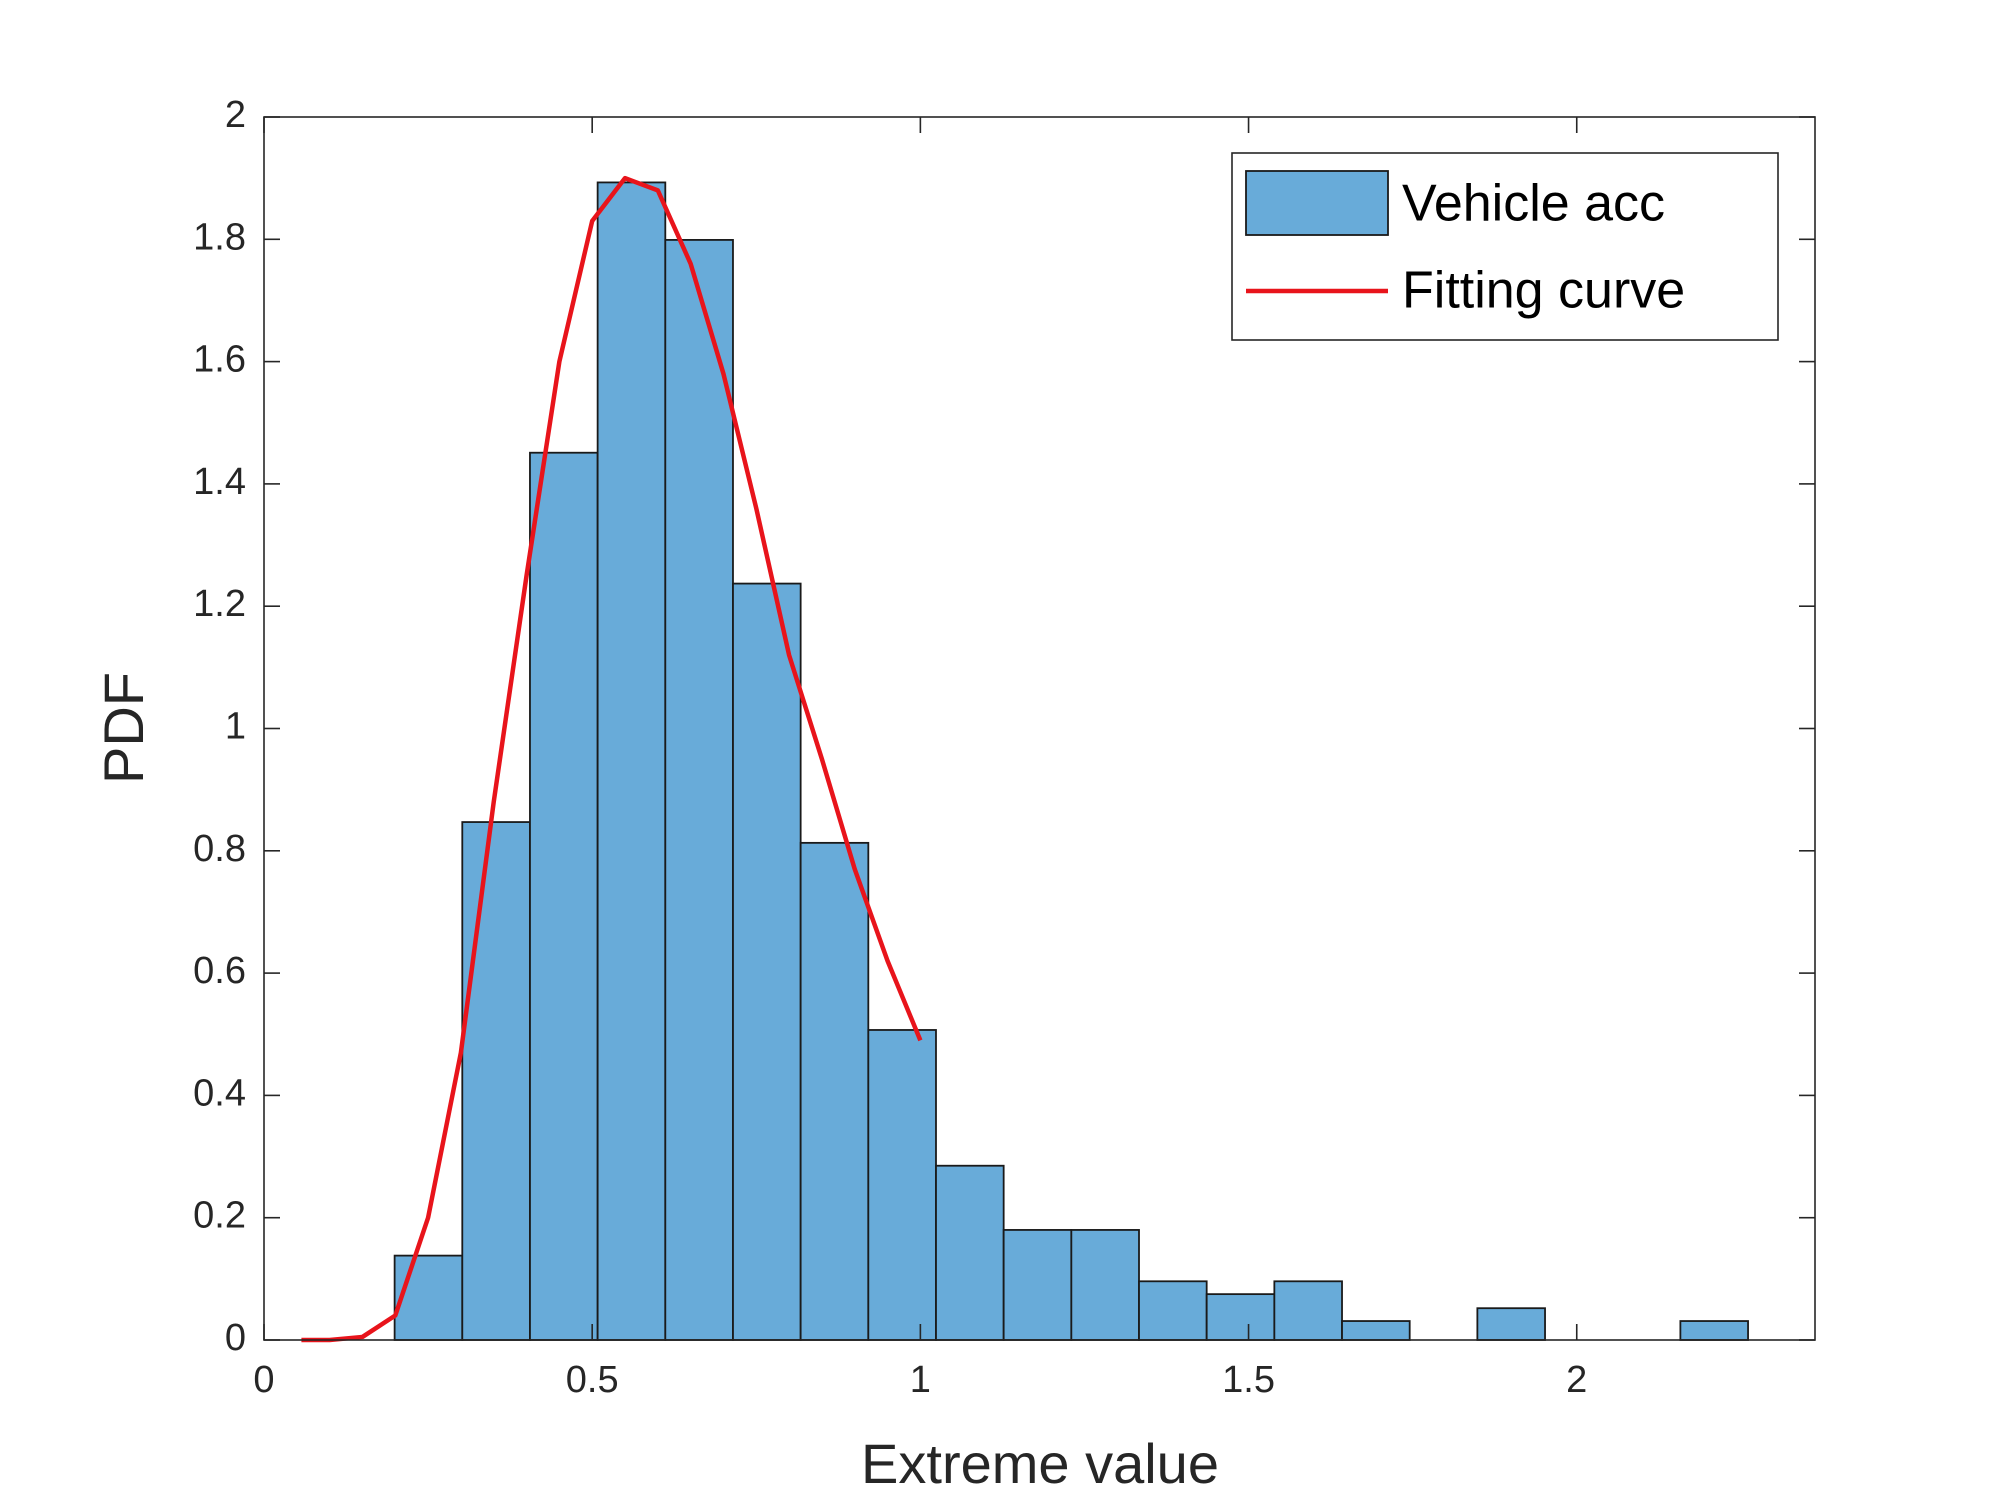 This screenshot has height=1501, width=2000. I want to click on legend-label: Fitting curve, so click(1543, 291).